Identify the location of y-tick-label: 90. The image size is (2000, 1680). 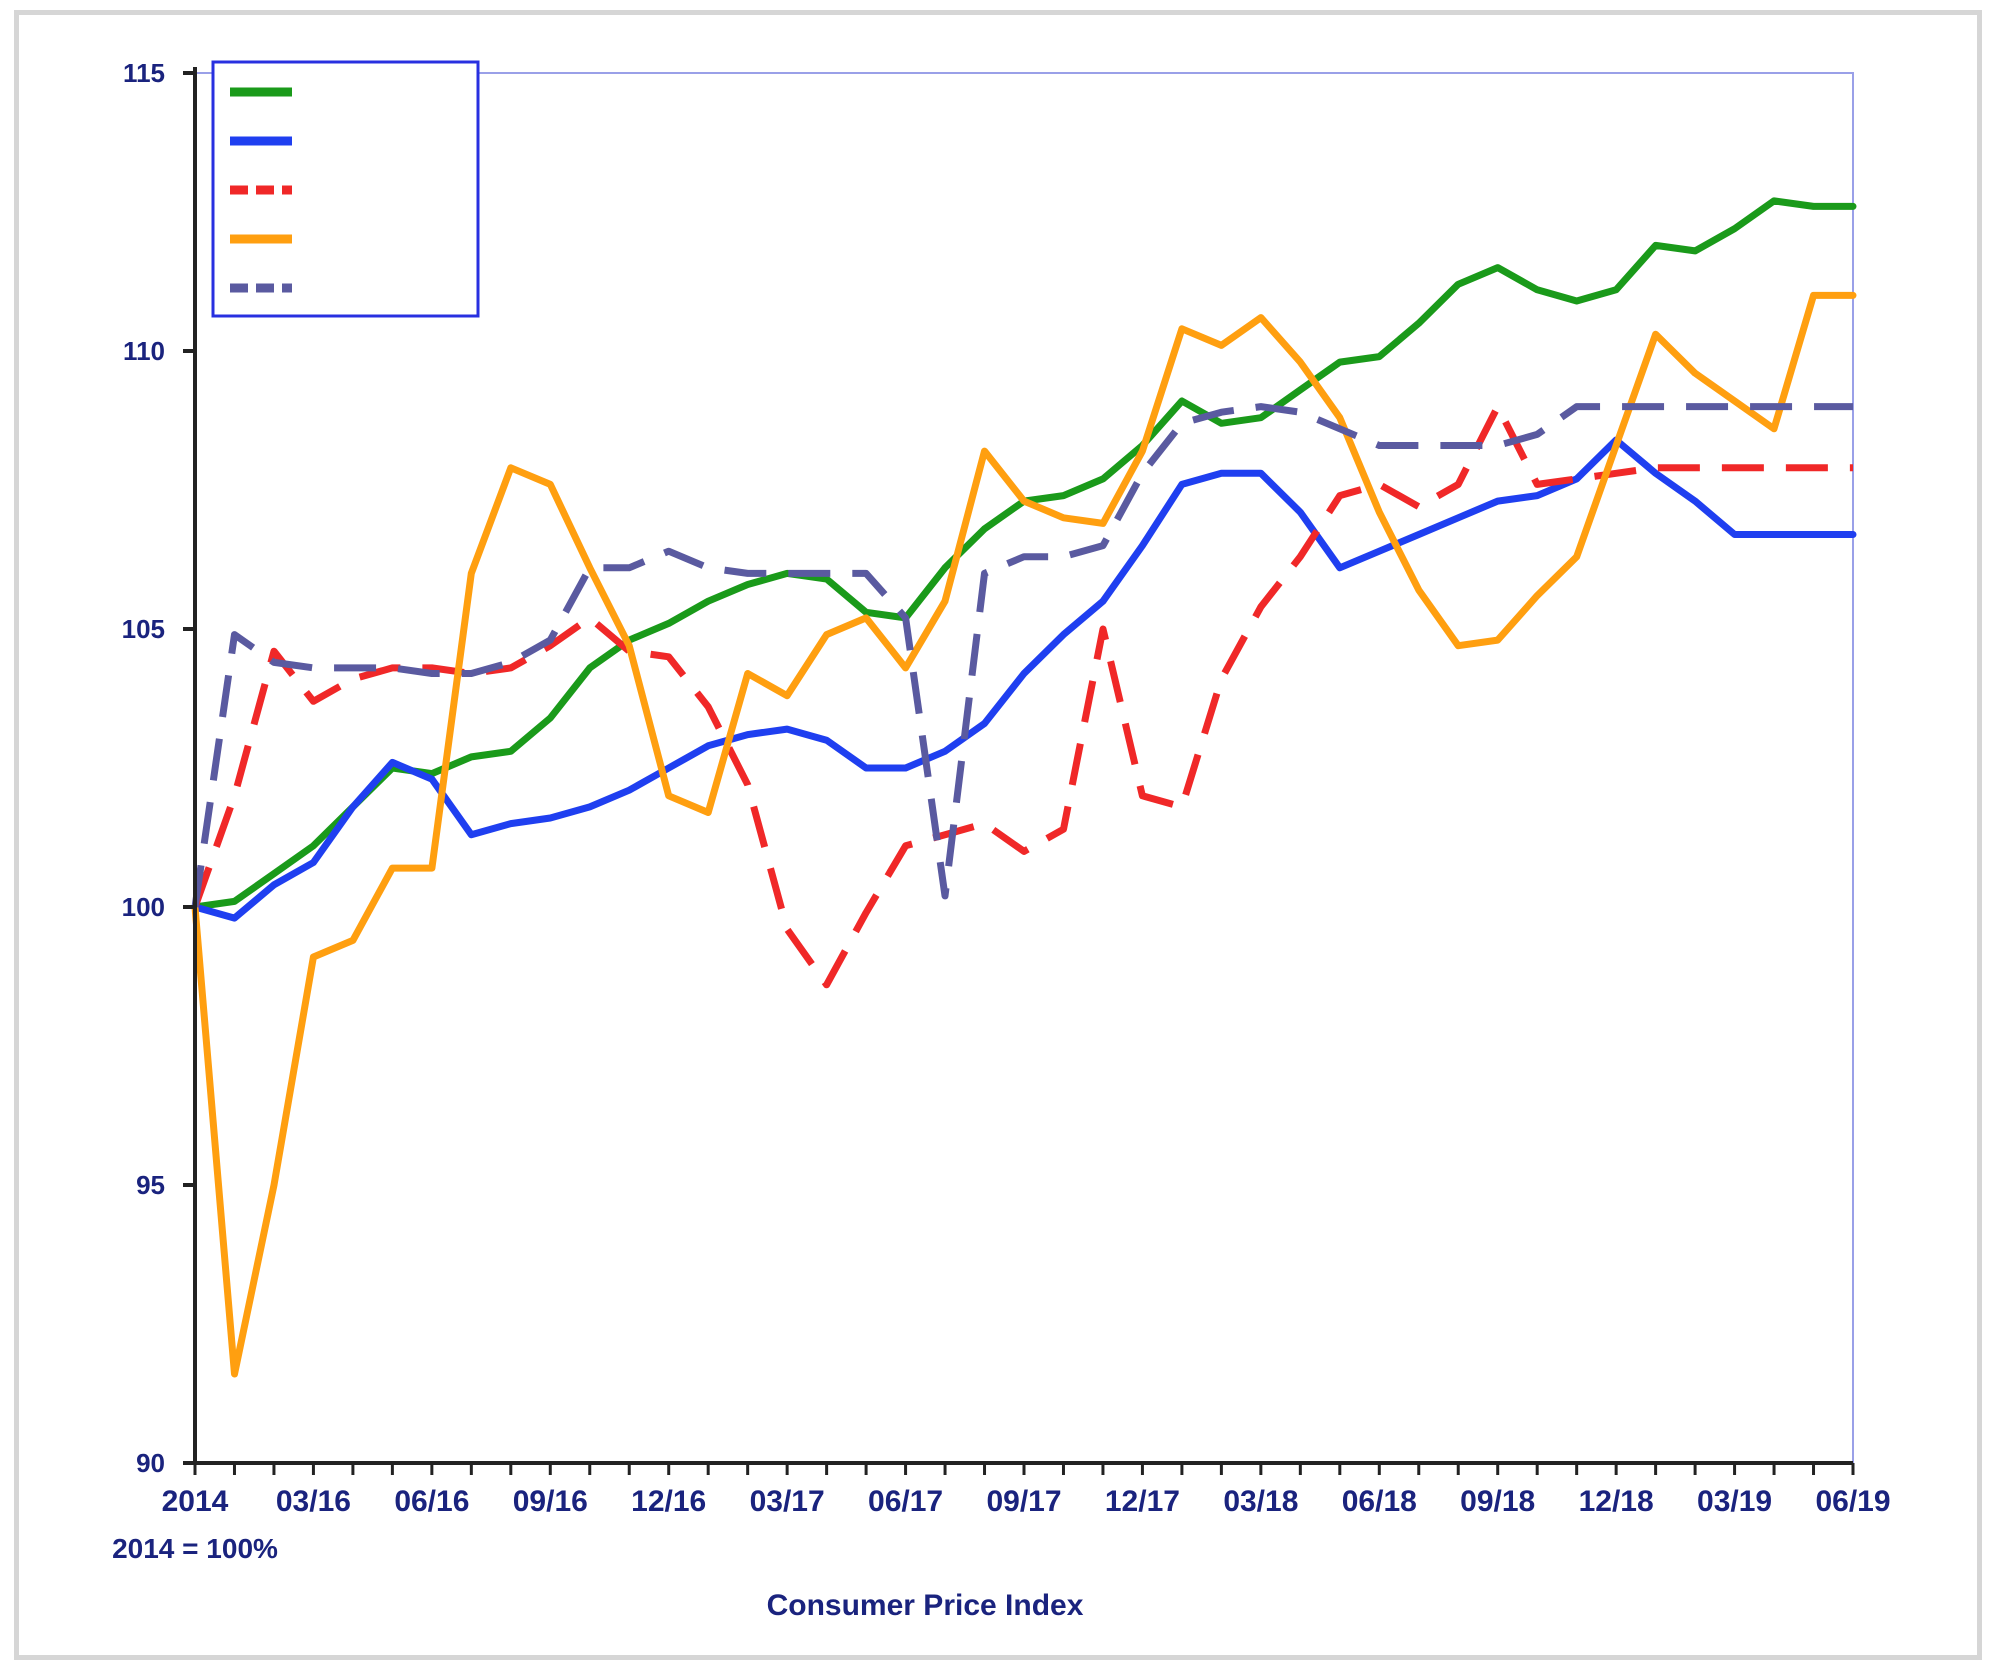
(150, 1463).